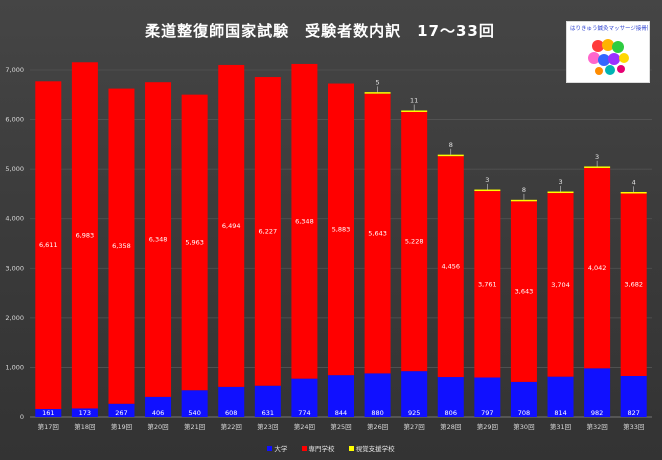 Image resolution: width=662 pixels, height=460 pixels. I want to click on y-tick-label: 7,000, so click(14, 70).